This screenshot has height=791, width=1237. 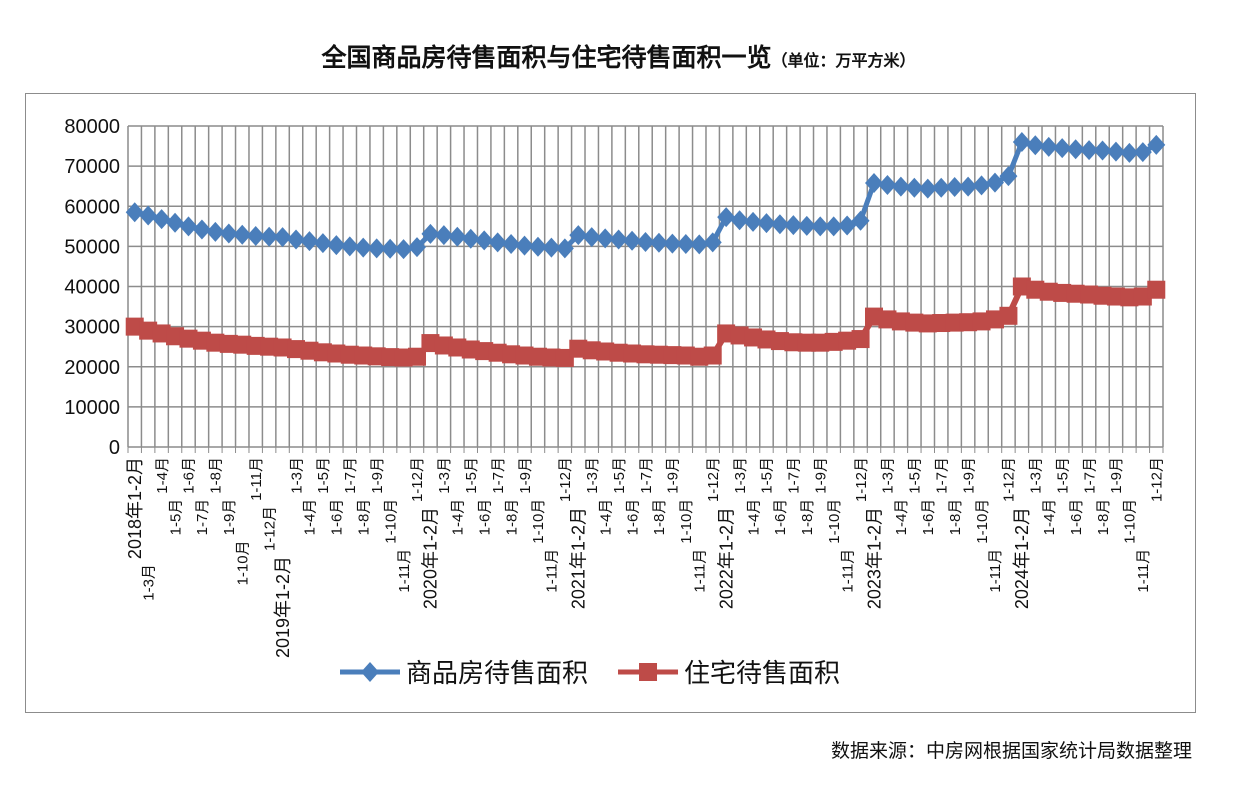 What do you see at coordinates (92, 408) in the screenshot?
I see `y-tick-label: 10000` at bounding box center [92, 408].